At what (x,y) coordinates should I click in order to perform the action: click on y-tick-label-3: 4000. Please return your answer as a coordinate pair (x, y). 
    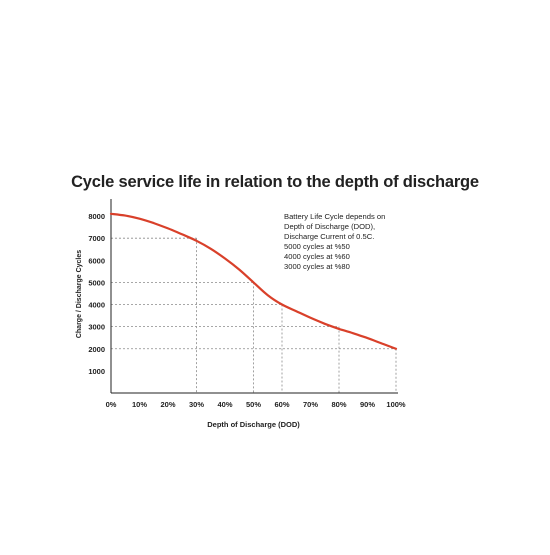
    Looking at the image, I should click on (96, 305).